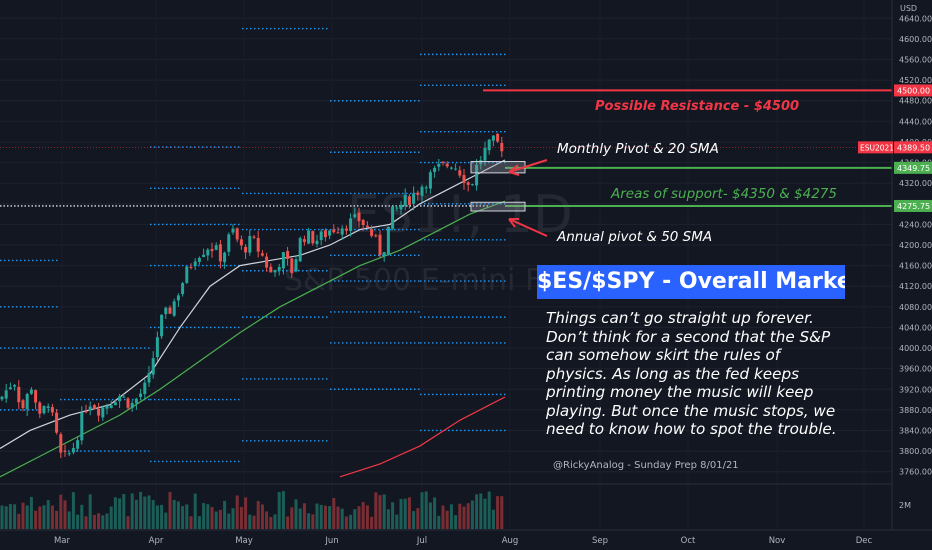  What do you see at coordinates (422, 437) in the screenshot?
I see `ma-line` at bounding box center [422, 437].